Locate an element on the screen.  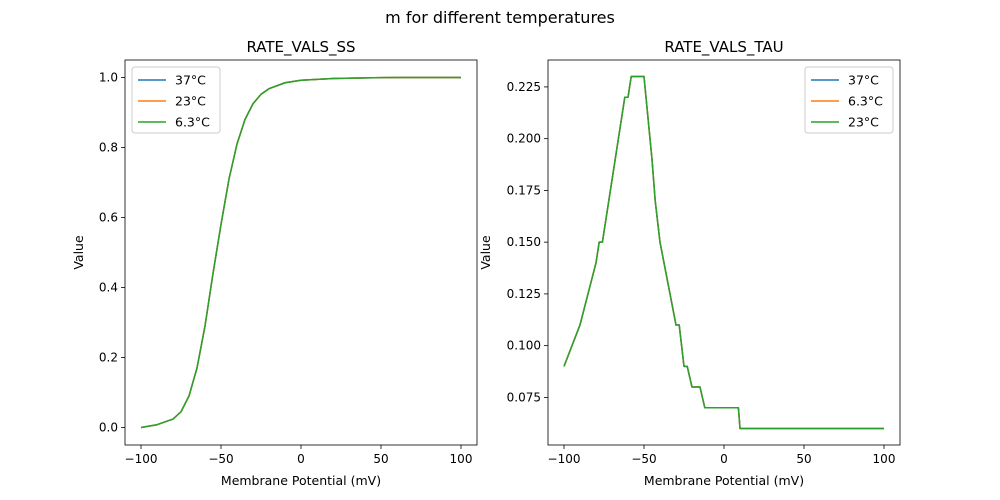
y-tick-label: 0.075 is located at coordinates (524, 397).